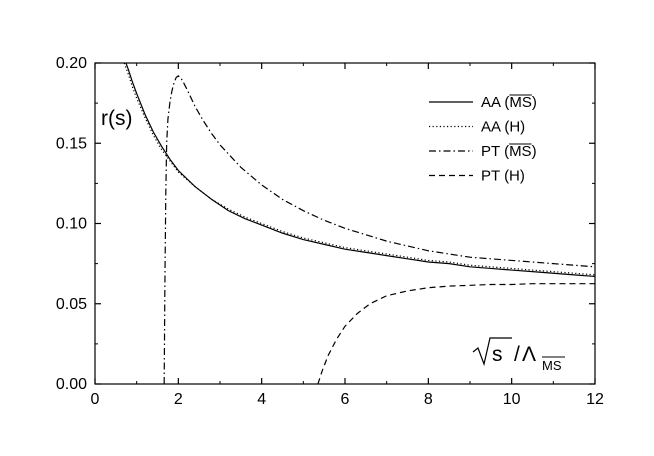  I want to click on legend-label: AA (MS), so click(509, 102).